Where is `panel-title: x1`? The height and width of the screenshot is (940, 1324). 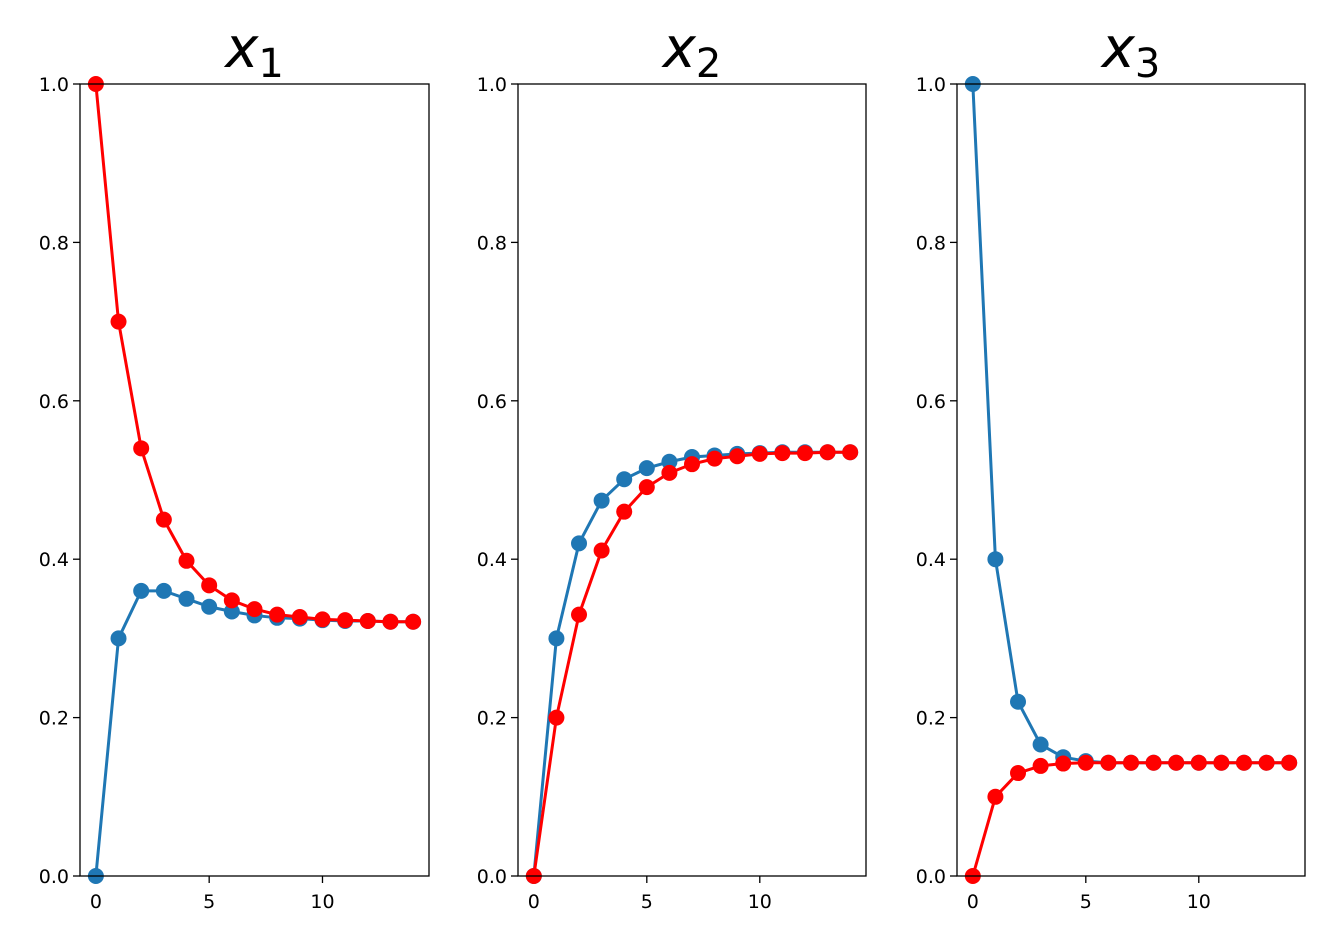
panel-title: x1 is located at coordinates (253, 51).